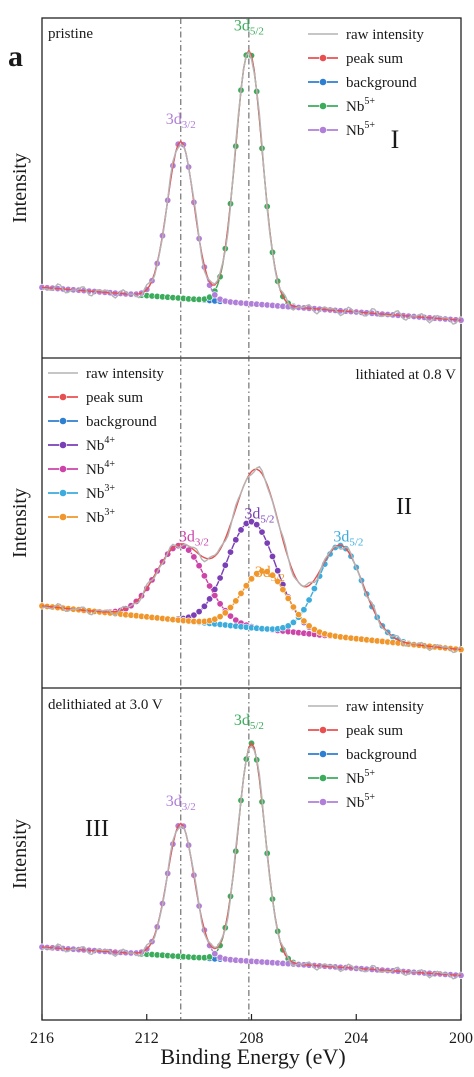  I want to click on legend-item: raw intensity, so click(366, 35).